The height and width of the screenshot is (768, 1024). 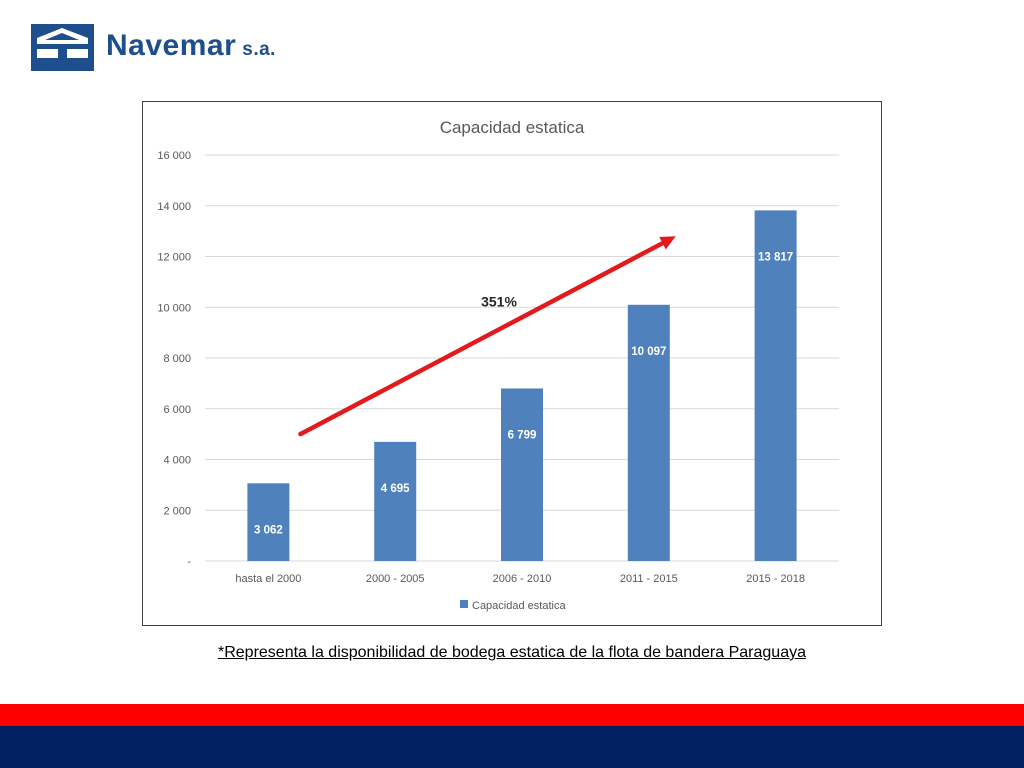 I want to click on data-label: 13 817, so click(x=775, y=257).